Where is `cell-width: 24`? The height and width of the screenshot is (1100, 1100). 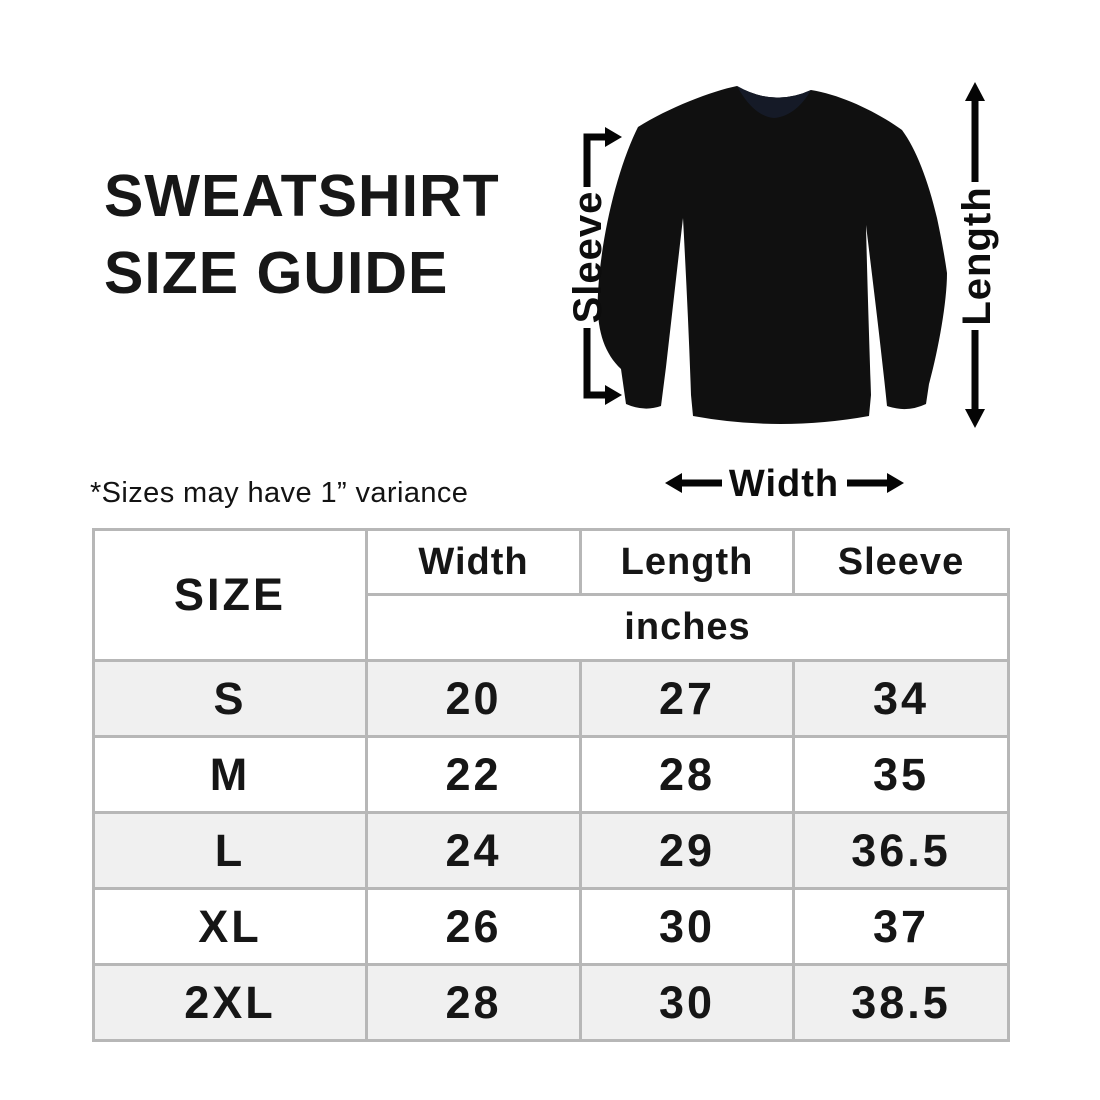
cell-width: 24 is located at coordinates (473, 850).